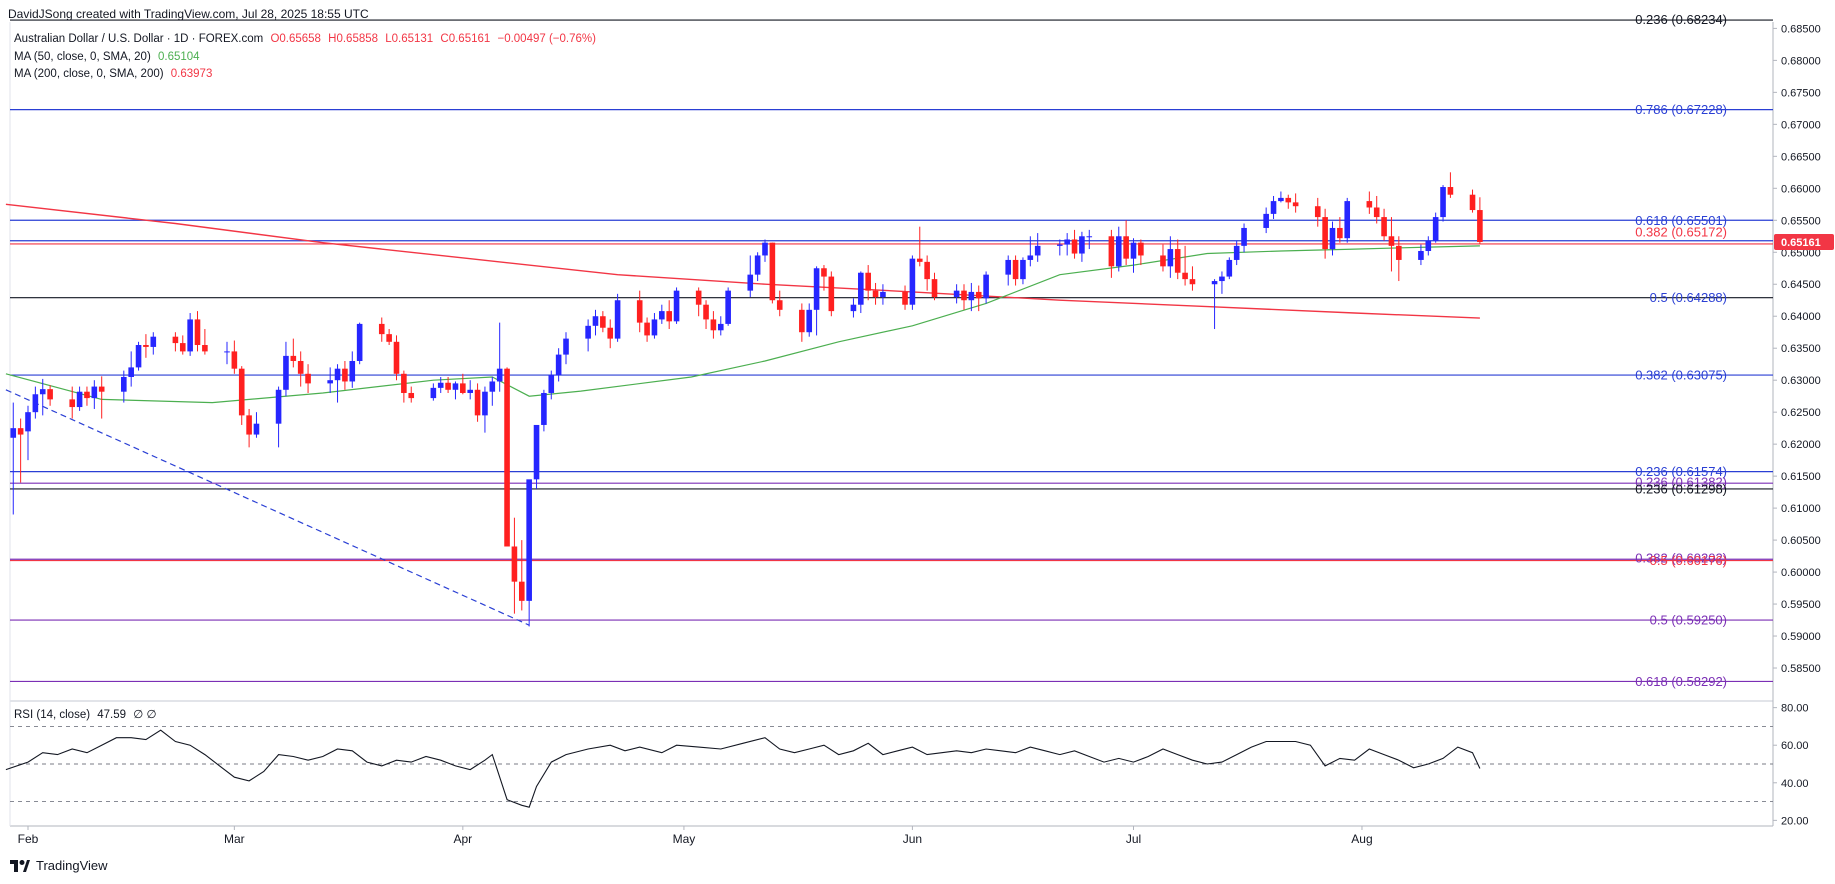  I want to click on price-tick-label: 0.59000, so click(1801, 637).